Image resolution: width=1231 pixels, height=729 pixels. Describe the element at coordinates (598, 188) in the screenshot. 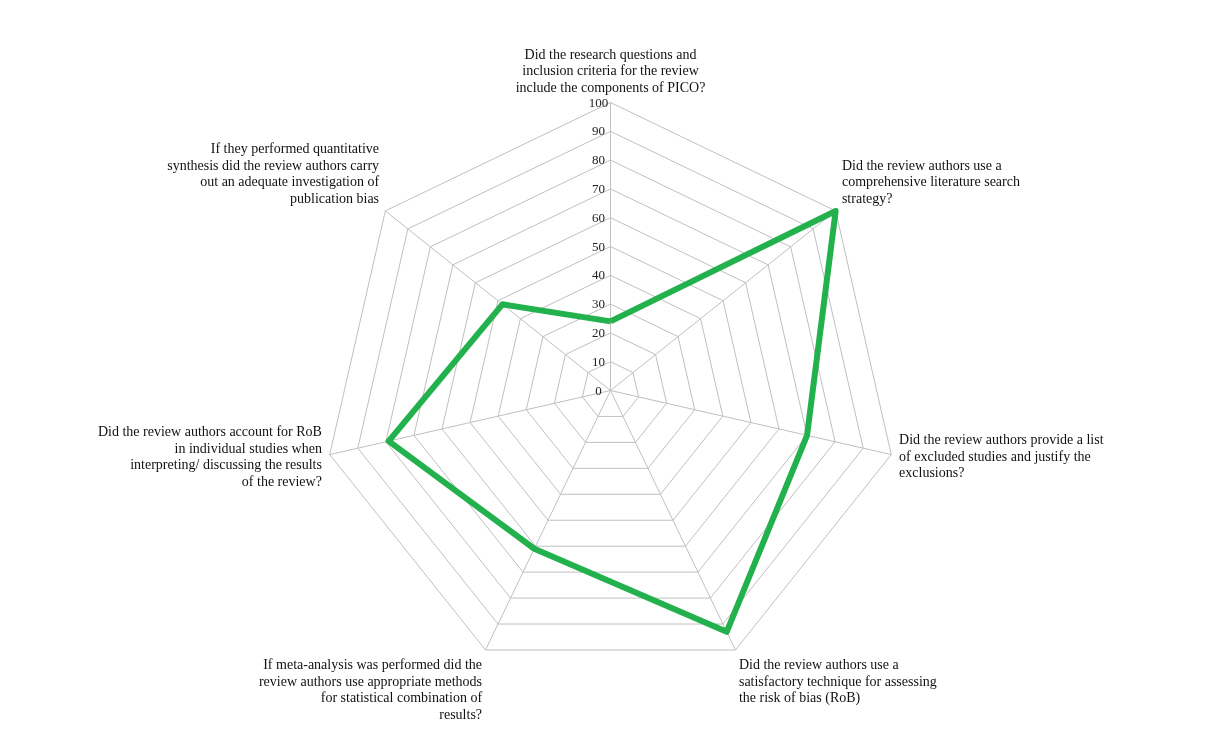

I see `y-tick-label: 70` at that location.